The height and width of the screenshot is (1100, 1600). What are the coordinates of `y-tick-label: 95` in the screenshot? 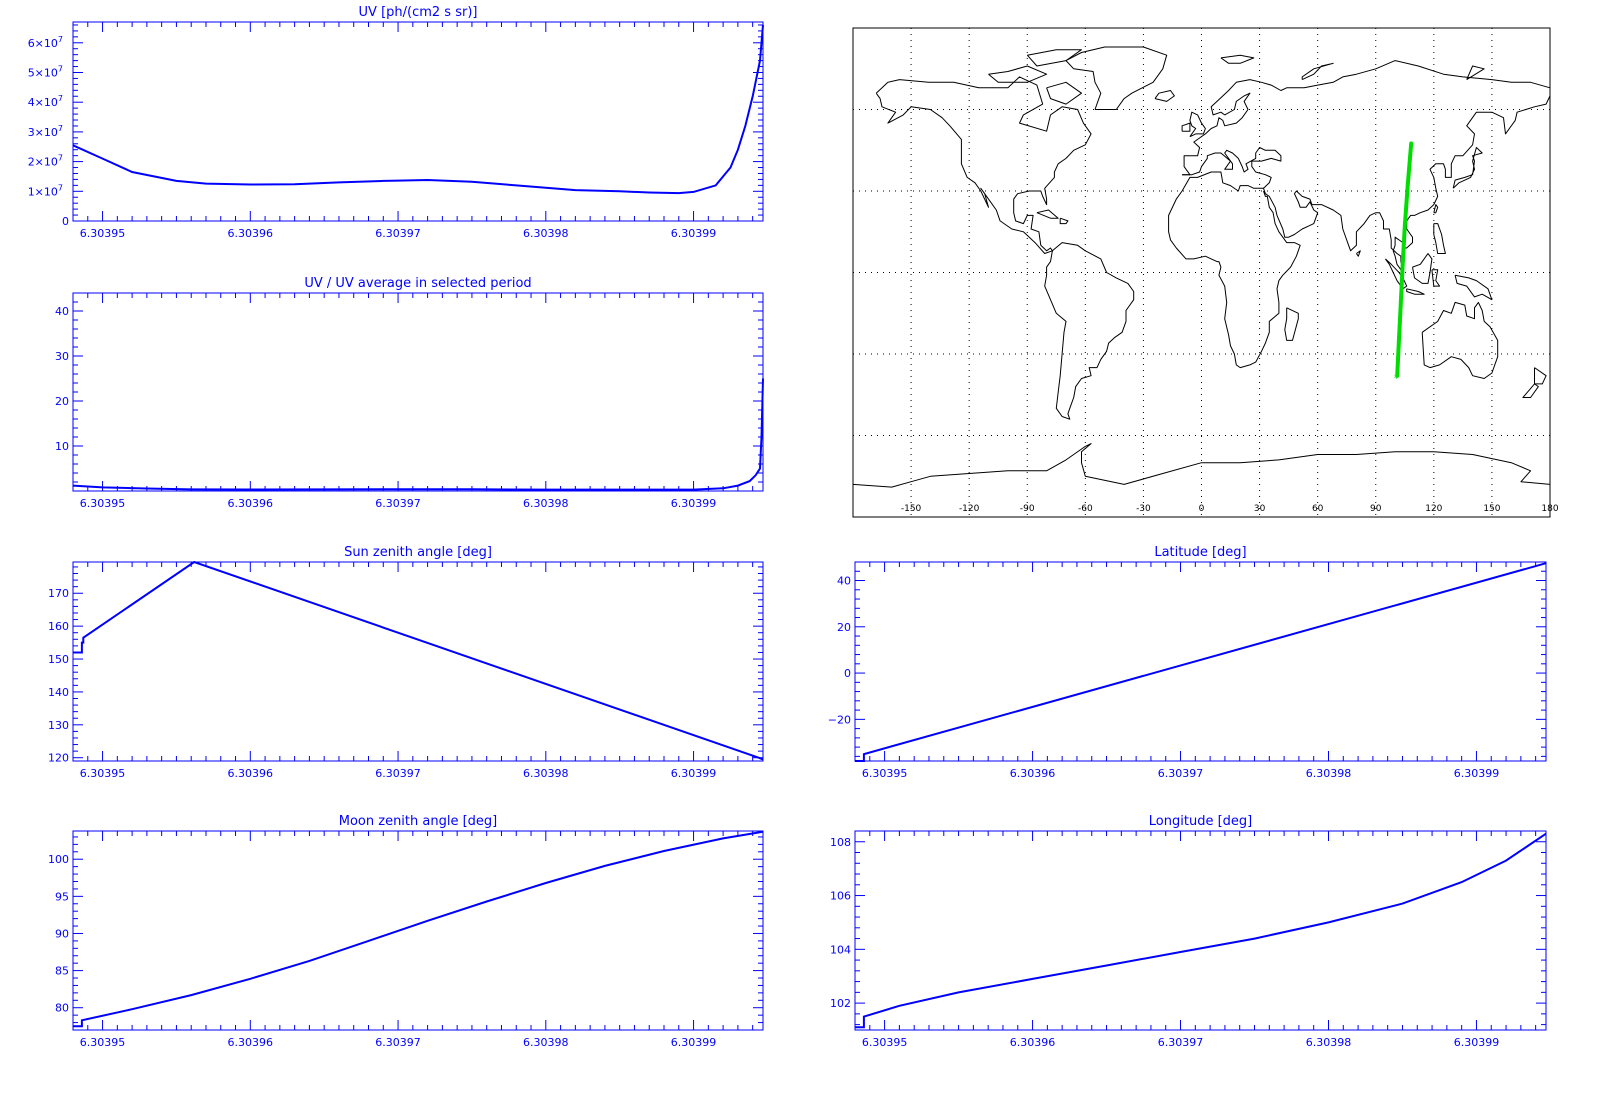 It's located at (62, 896).